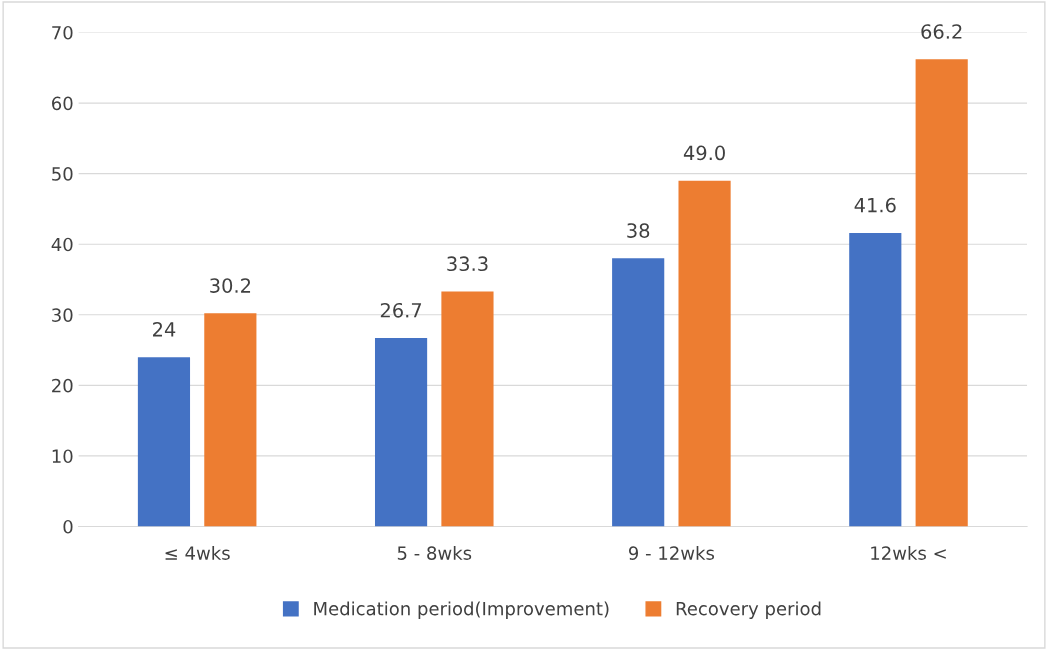  What do you see at coordinates (62, 103) in the screenshot?
I see `y-tick-label: 60` at bounding box center [62, 103].